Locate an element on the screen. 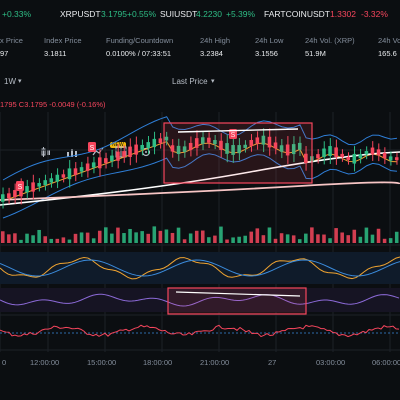 The width and height of the screenshot is (400, 400). oscillator-1-signal is located at coordinates (200, 268).